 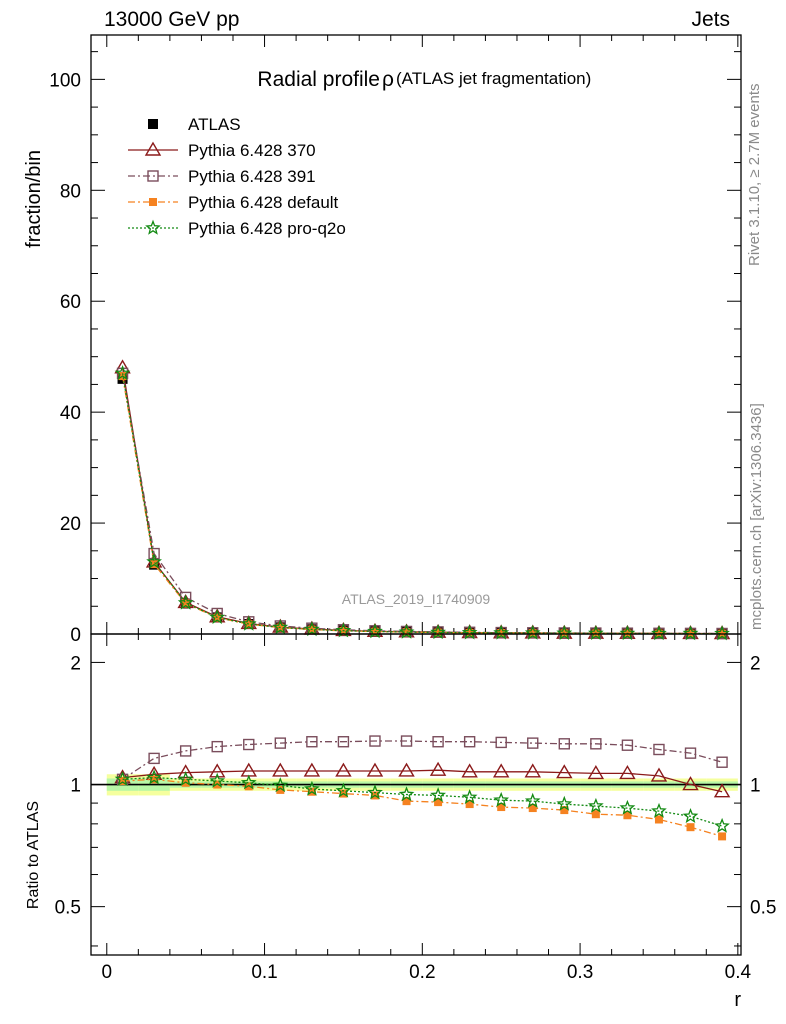 What do you see at coordinates (318, 79) in the screenshot?
I see `chart-title: Radial profile` at bounding box center [318, 79].